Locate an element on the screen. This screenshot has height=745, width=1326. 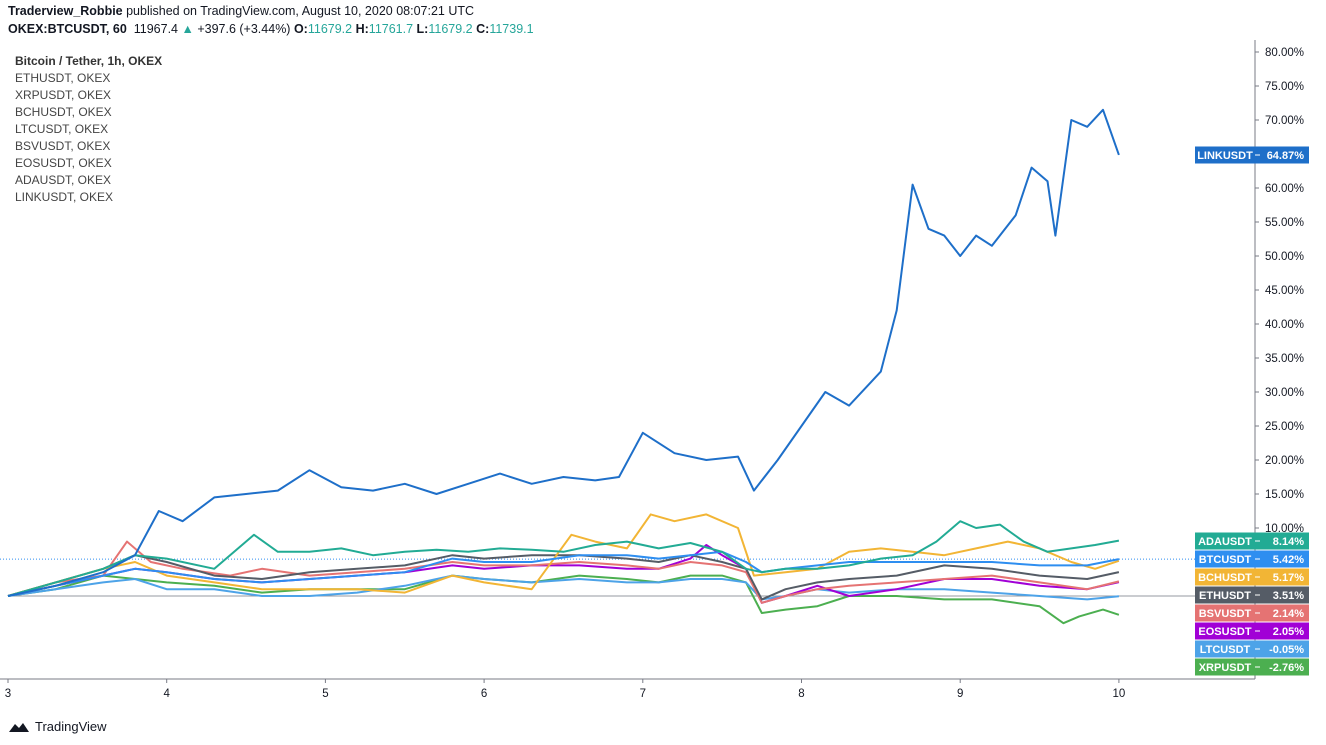
series-tag-bchusdt is located at coordinates (1225, 577).